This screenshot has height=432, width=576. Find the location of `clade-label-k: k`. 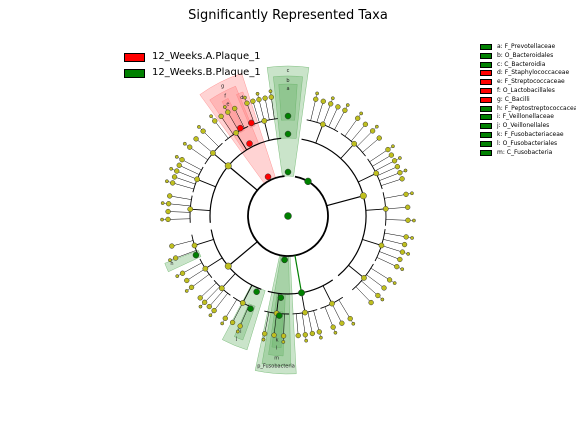

clade-label-k: k is located at coordinates (277, 341).